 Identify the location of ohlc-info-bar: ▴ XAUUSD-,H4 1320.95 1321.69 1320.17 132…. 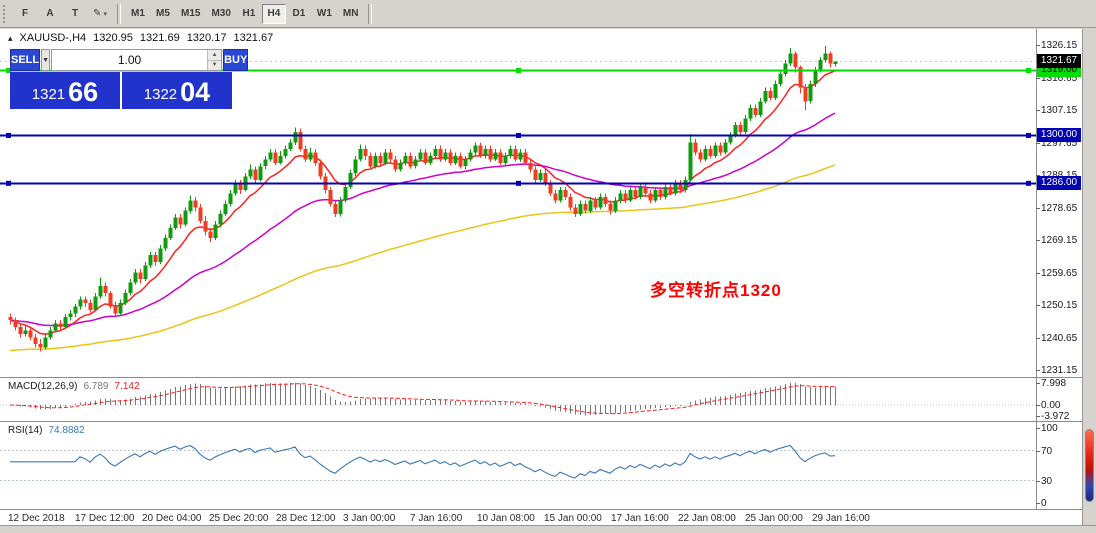
(140, 38).